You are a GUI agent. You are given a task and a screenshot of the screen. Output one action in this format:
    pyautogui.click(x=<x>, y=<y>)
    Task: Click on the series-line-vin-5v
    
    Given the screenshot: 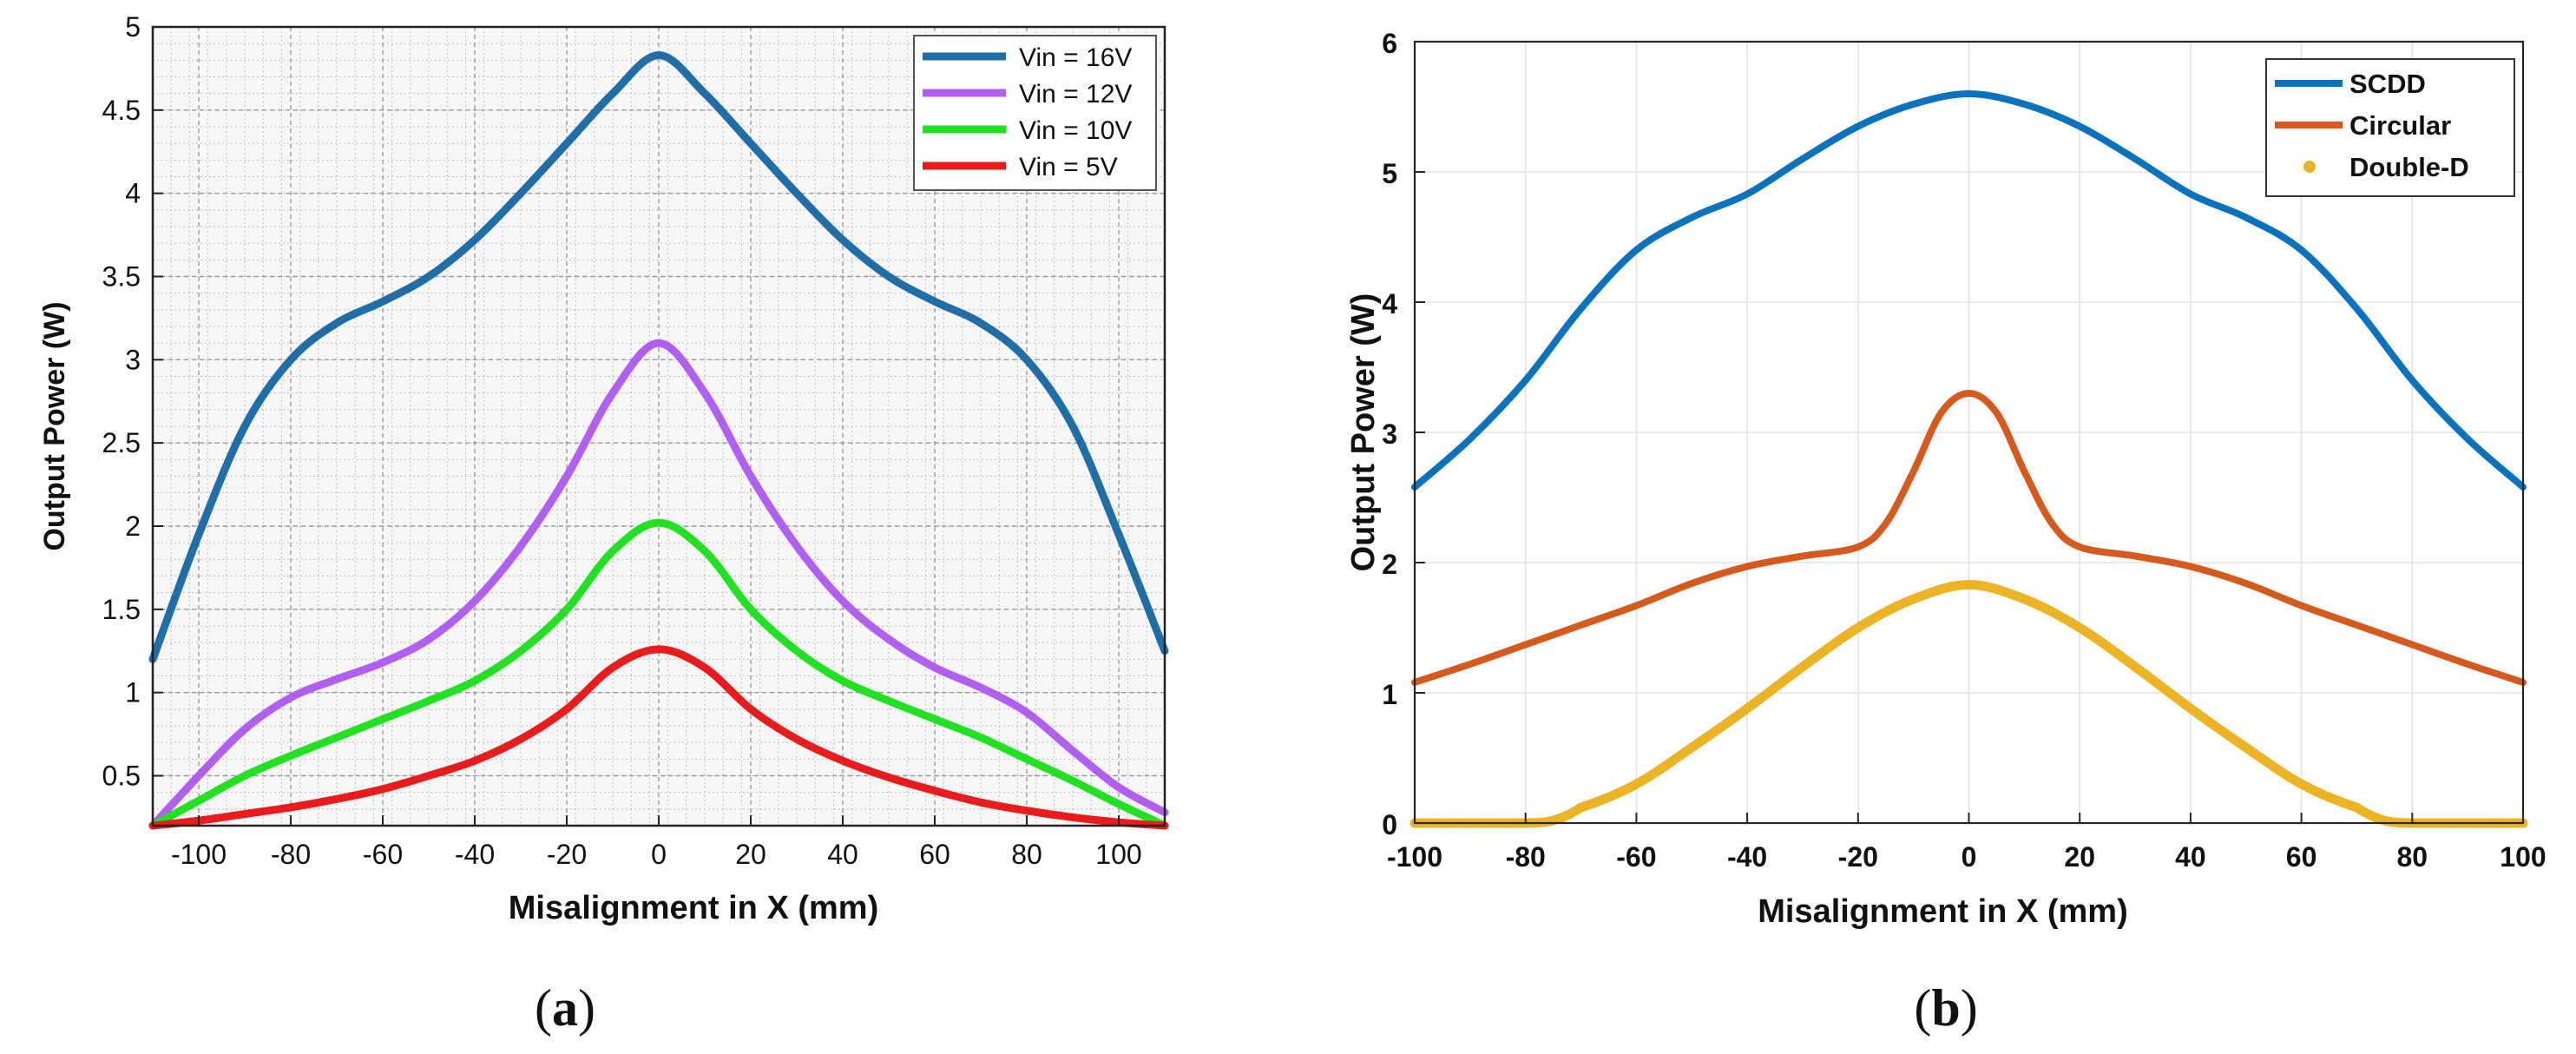 What is the action you would take?
    pyautogui.click(x=659, y=738)
    